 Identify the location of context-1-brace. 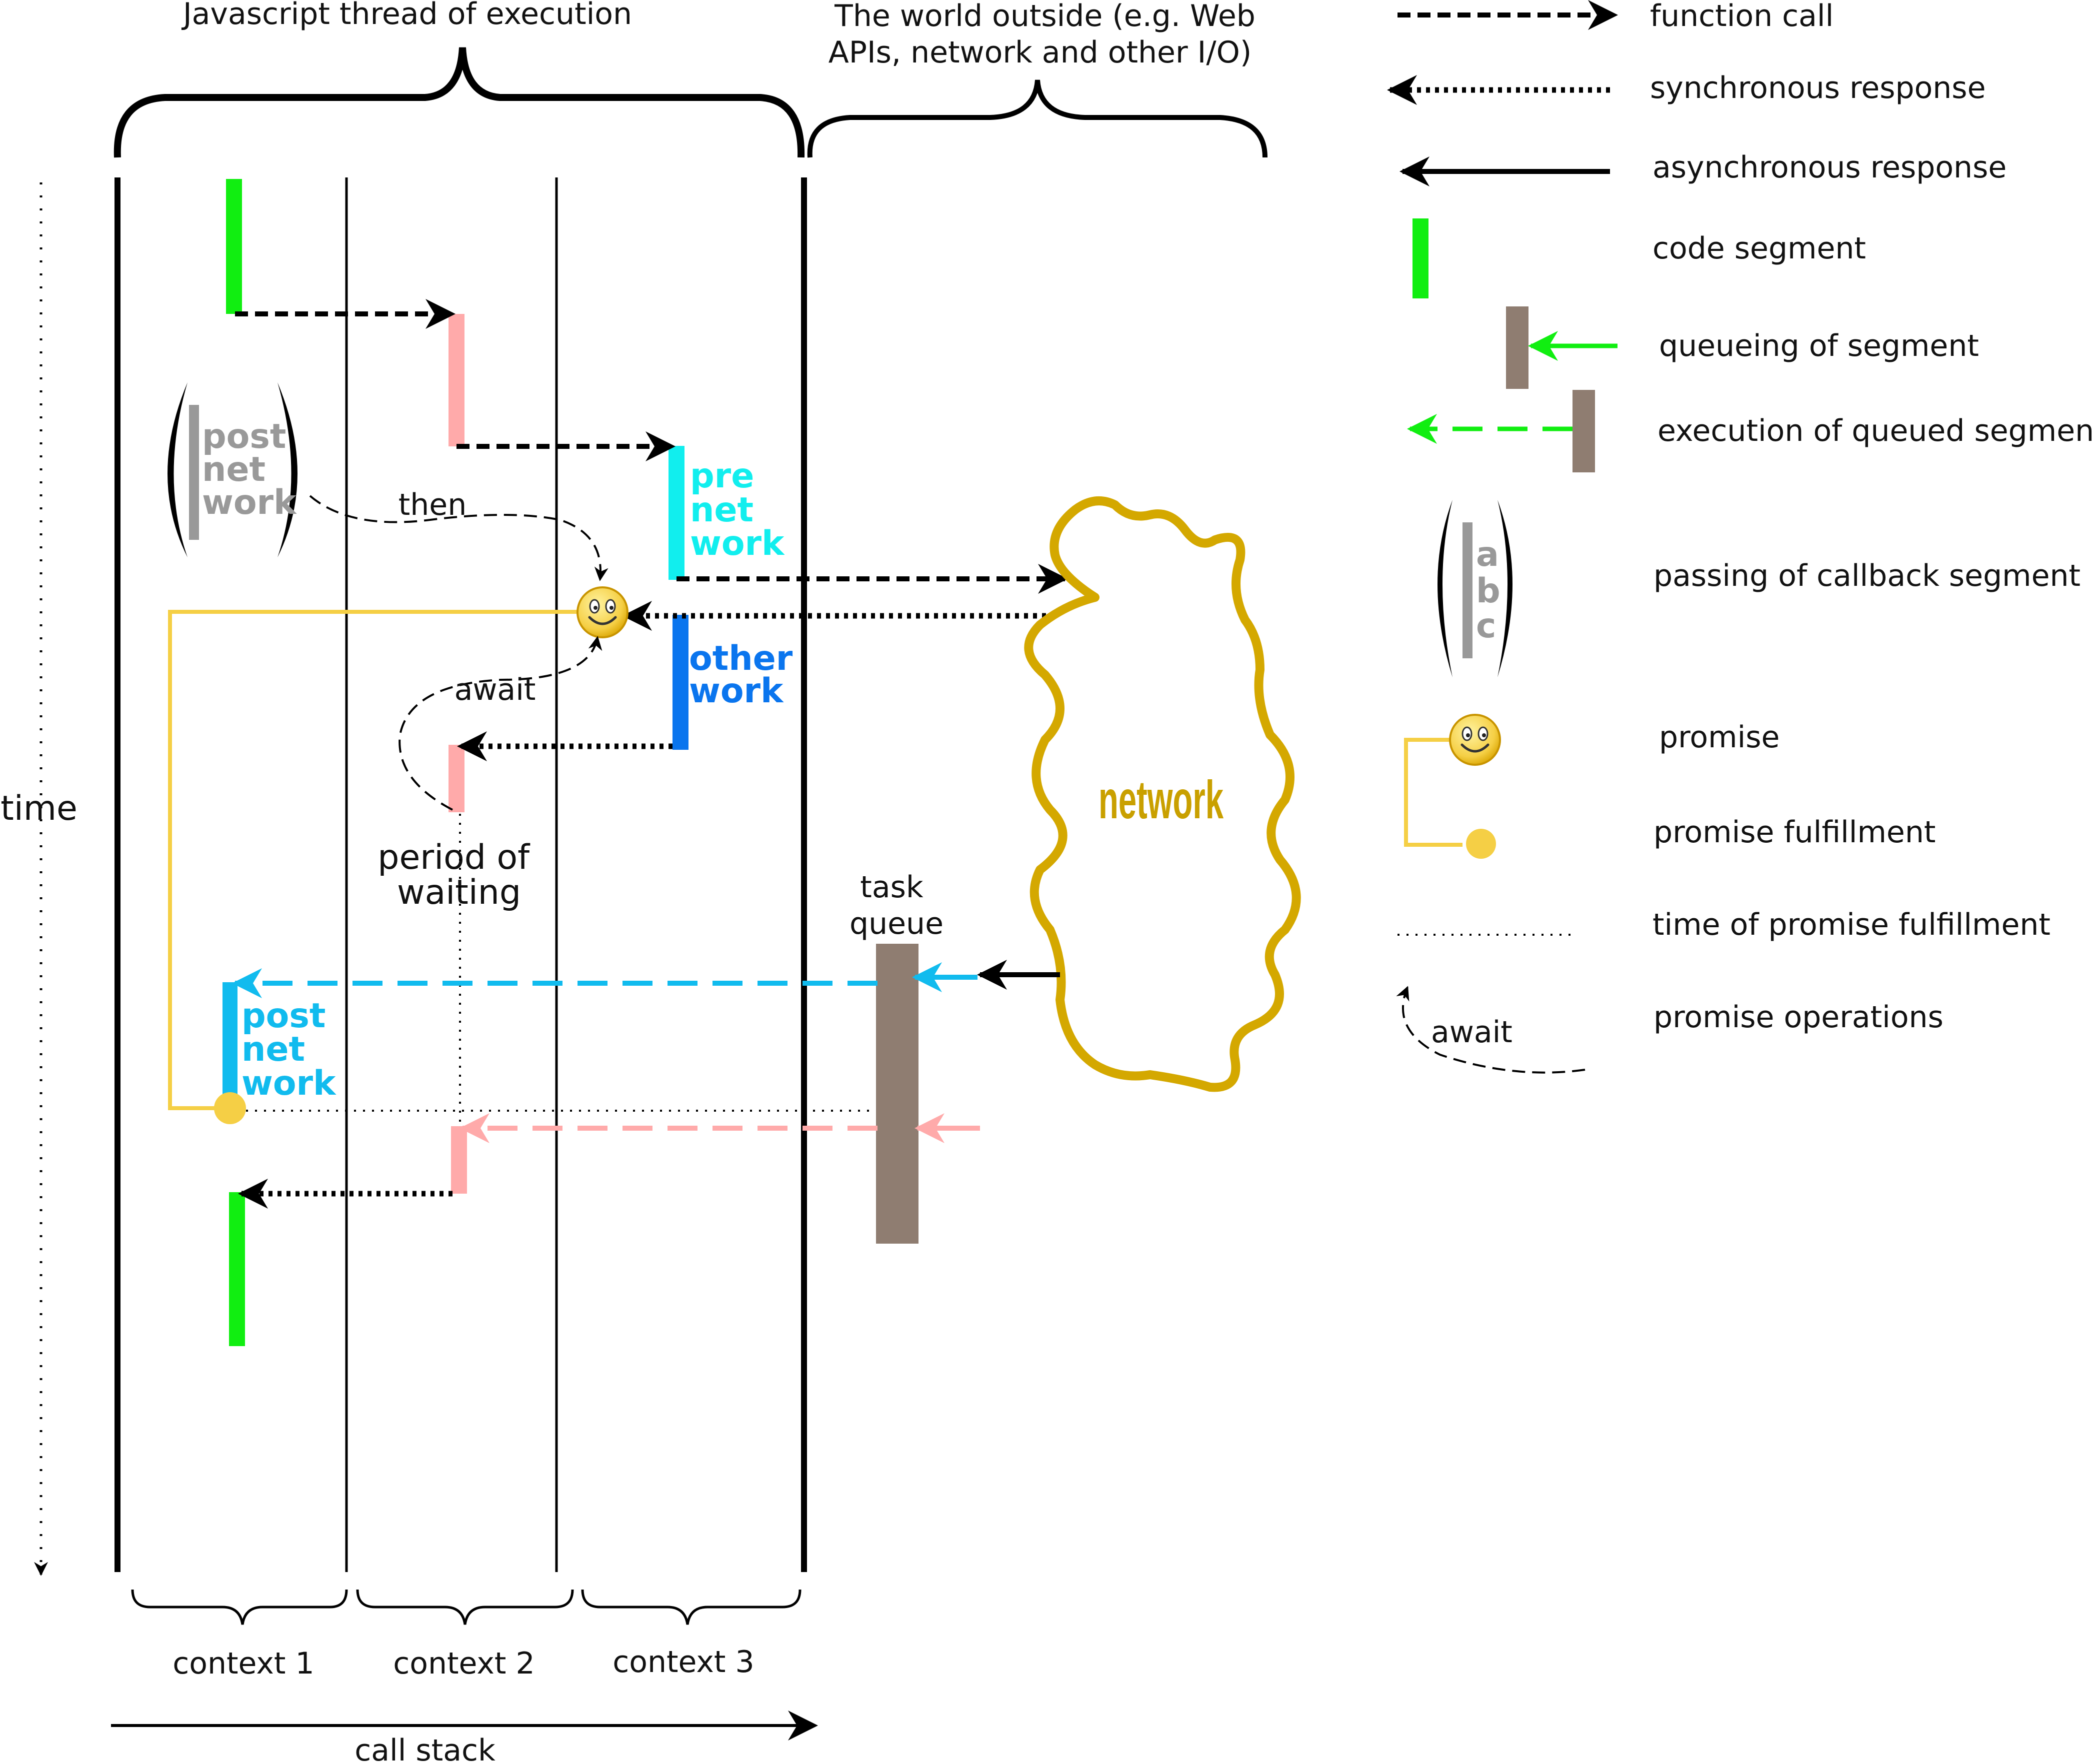
(239, 1607).